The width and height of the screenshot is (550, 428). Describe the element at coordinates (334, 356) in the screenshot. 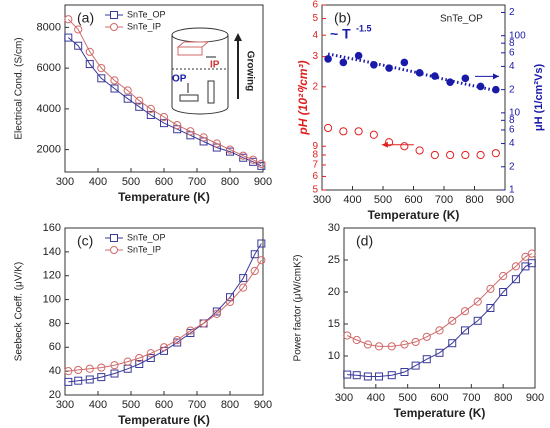

I see `y-tick-label: 10` at that location.